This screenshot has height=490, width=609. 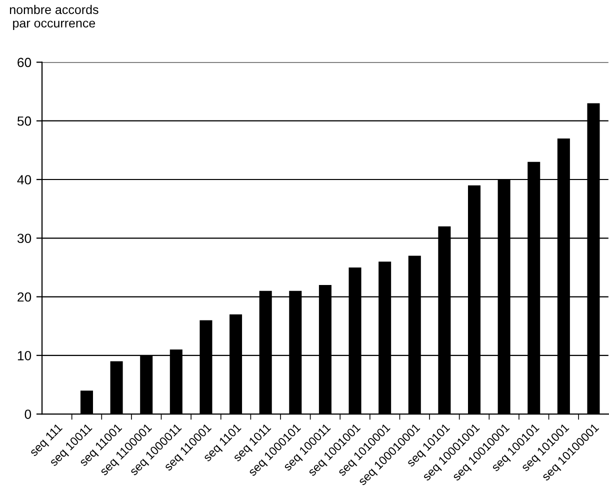 What do you see at coordinates (24, 179) in the screenshot?
I see `y-tick-label: 40` at bounding box center [24, 179].